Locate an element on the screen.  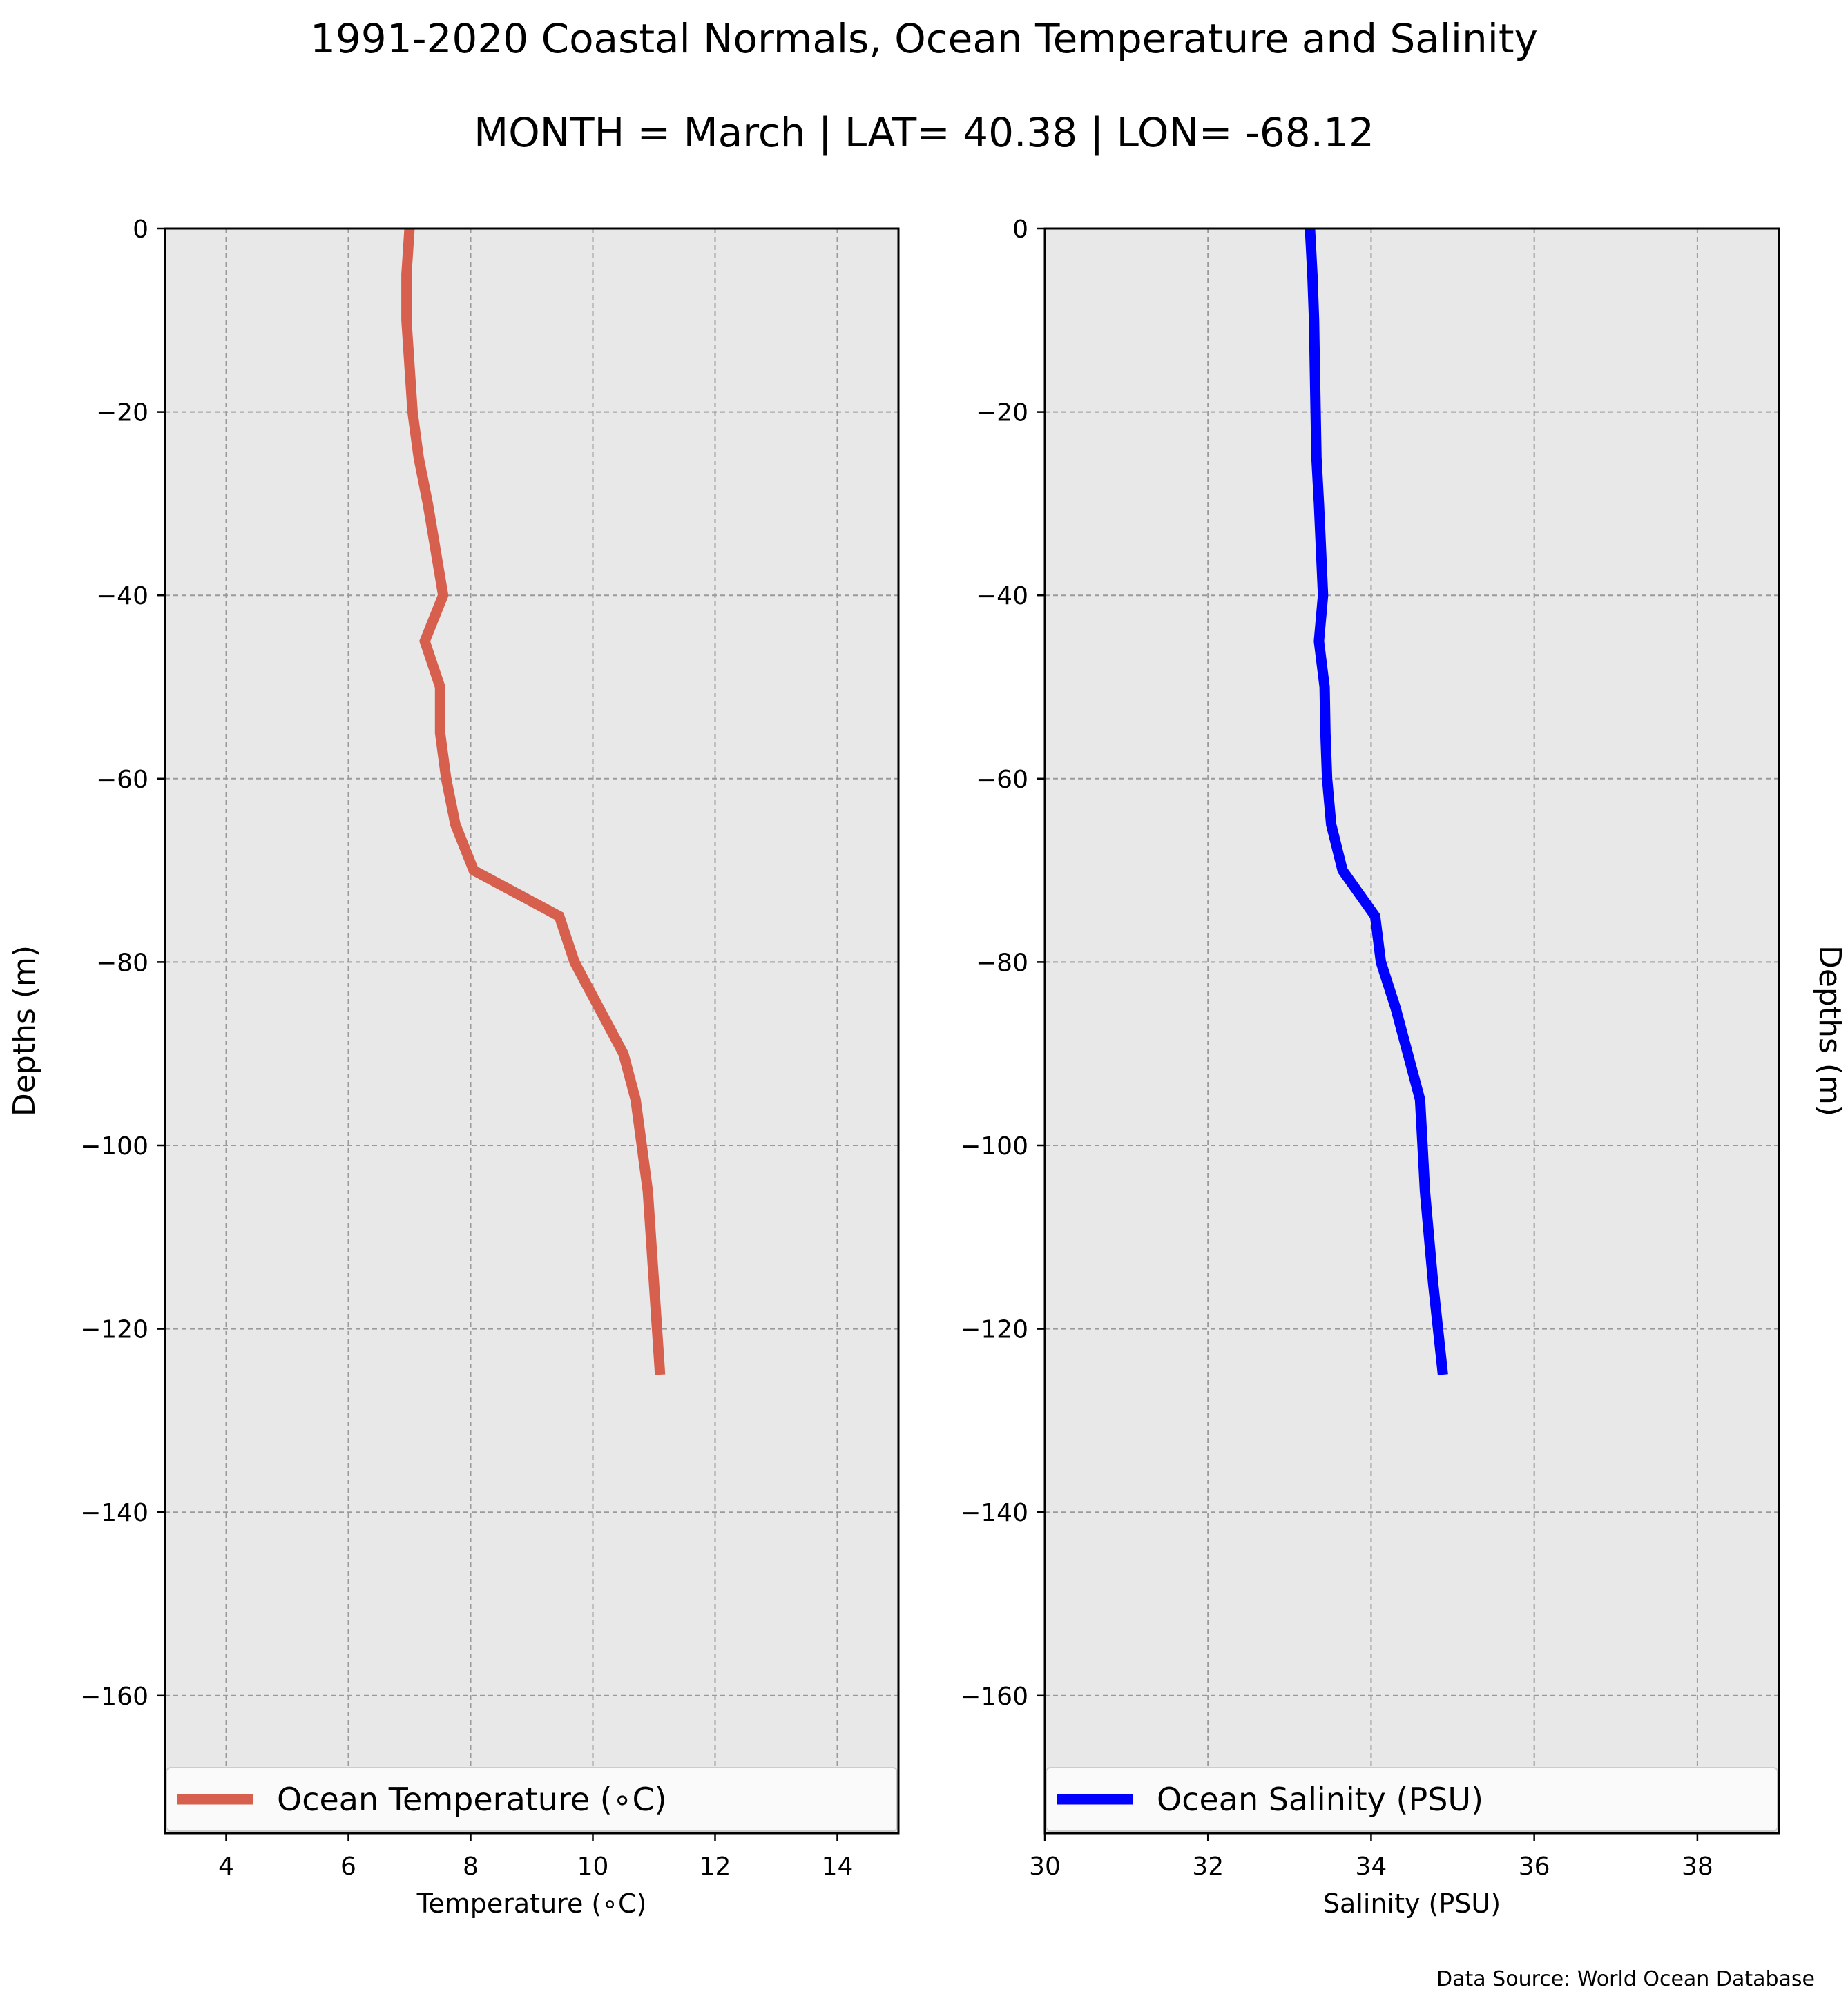
y-axis-label-sal: Depths (m) is located at coordinates (1829, 1031).